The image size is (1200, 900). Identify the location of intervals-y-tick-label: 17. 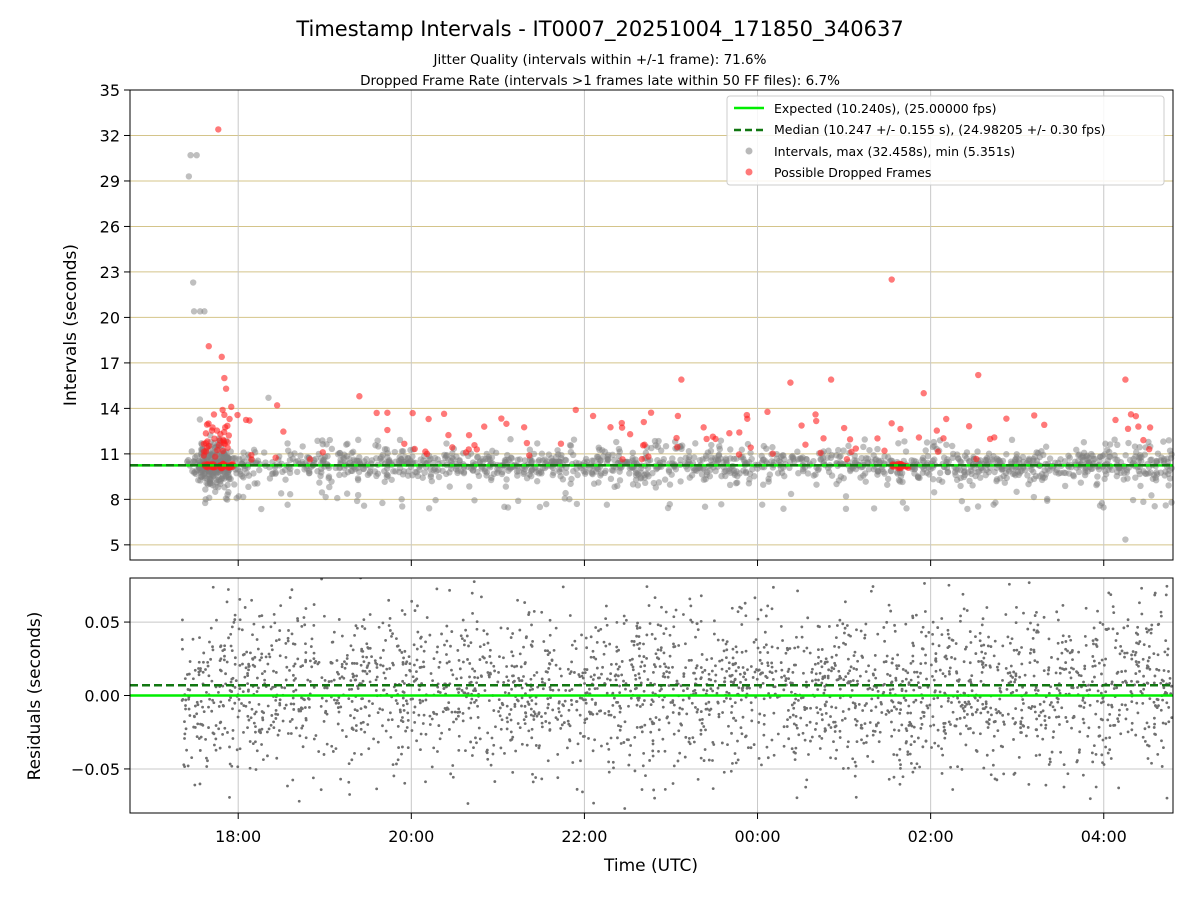
(110, 363).